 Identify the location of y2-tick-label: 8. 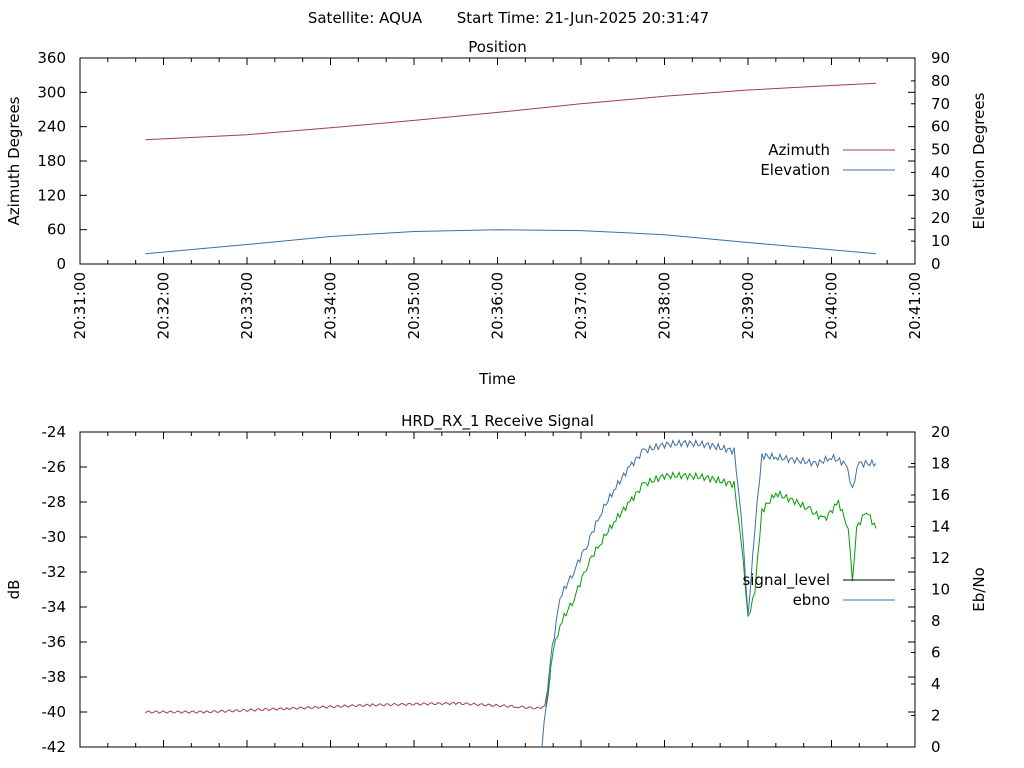
(936, 621).